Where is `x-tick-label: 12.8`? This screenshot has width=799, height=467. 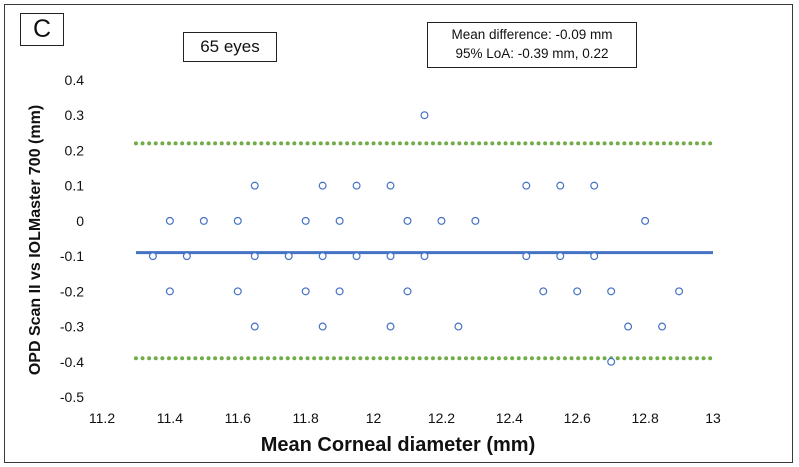
x-tick-label: 12.8 is located at coordinates (644, 418).